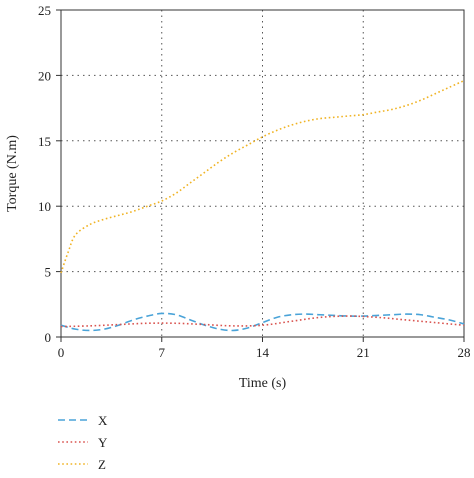 This screenshot has width=474, height=478. I want to click on x-tick-label: 14, so click(263, 352).